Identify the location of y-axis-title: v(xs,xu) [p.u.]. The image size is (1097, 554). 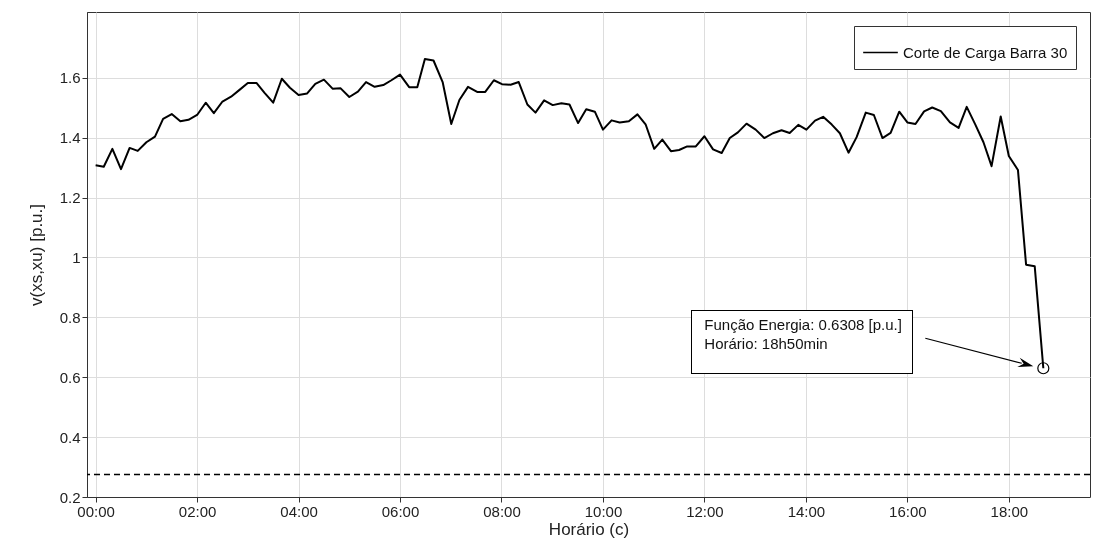
(36, 255).